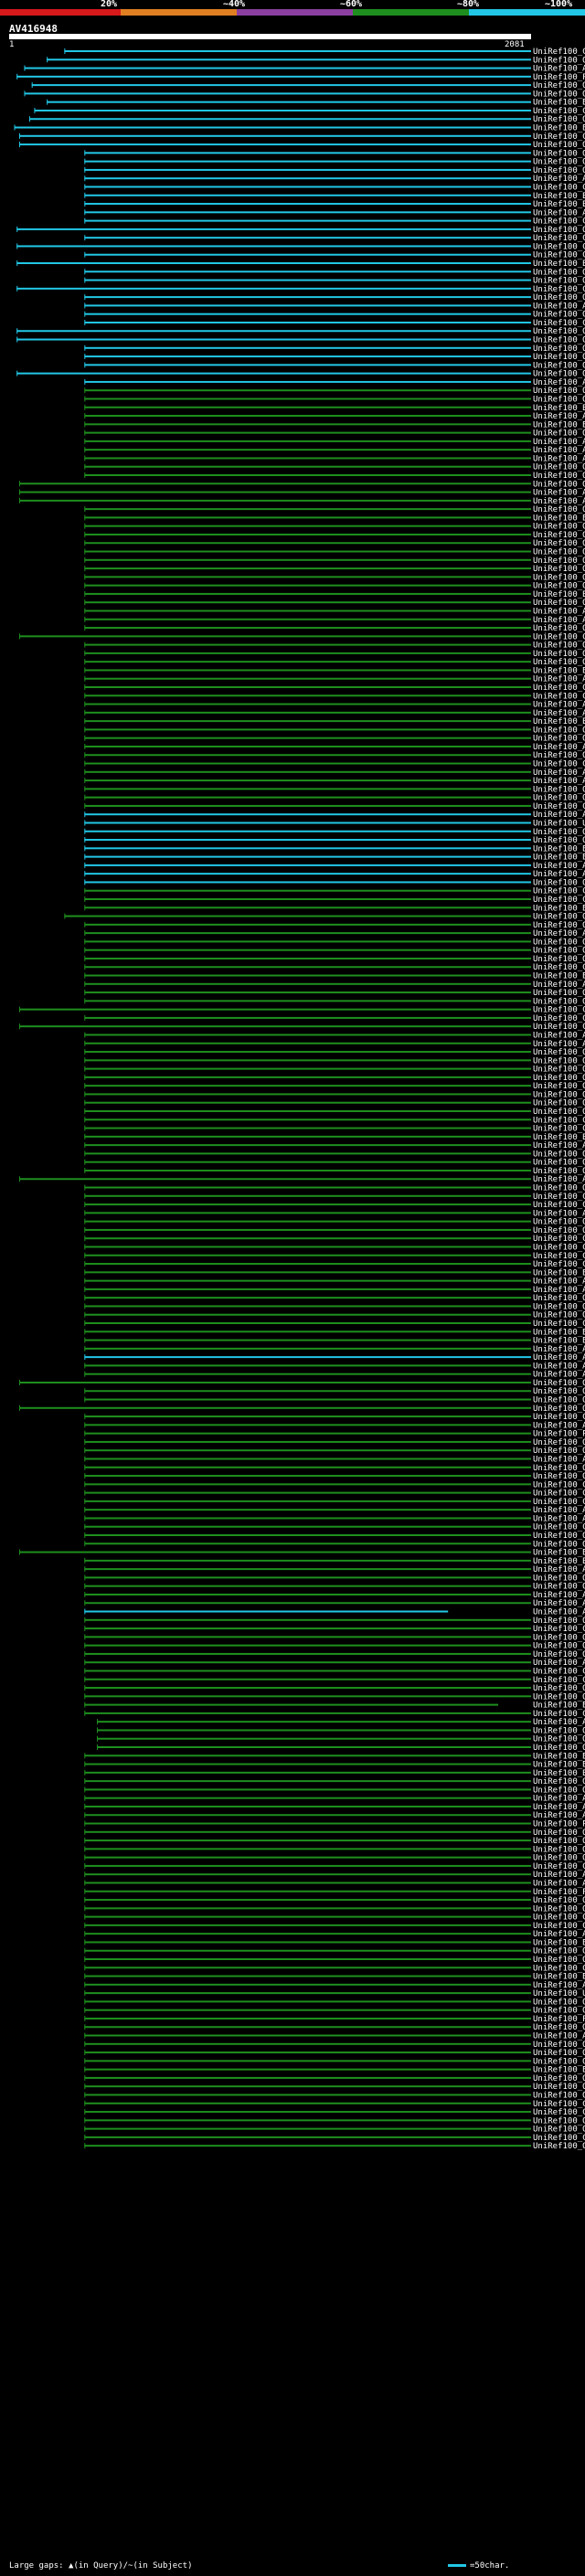 The image size is (585, 2576). Describe the element at coordinates (559, 1815) in the screenshot. I see `hit-label: UniRef100_A1IIE4` at that location.